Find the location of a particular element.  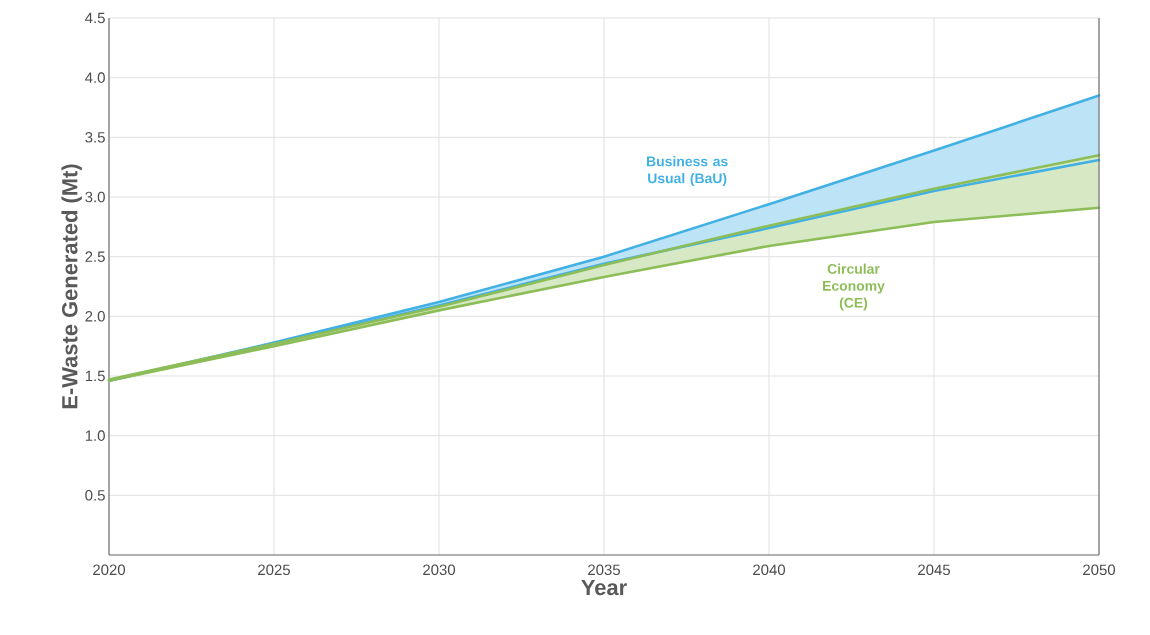

text: Business as Usual (BaU) is located at coordinates (687, 171).